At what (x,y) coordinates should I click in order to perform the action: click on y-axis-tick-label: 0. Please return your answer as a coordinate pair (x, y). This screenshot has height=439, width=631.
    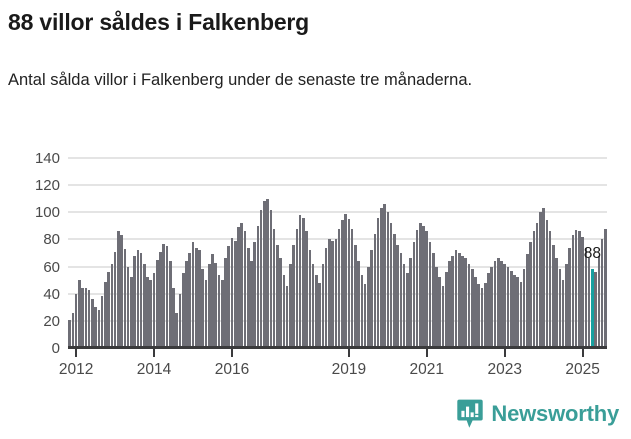
    Looking at the image, I should click on (55, 348).